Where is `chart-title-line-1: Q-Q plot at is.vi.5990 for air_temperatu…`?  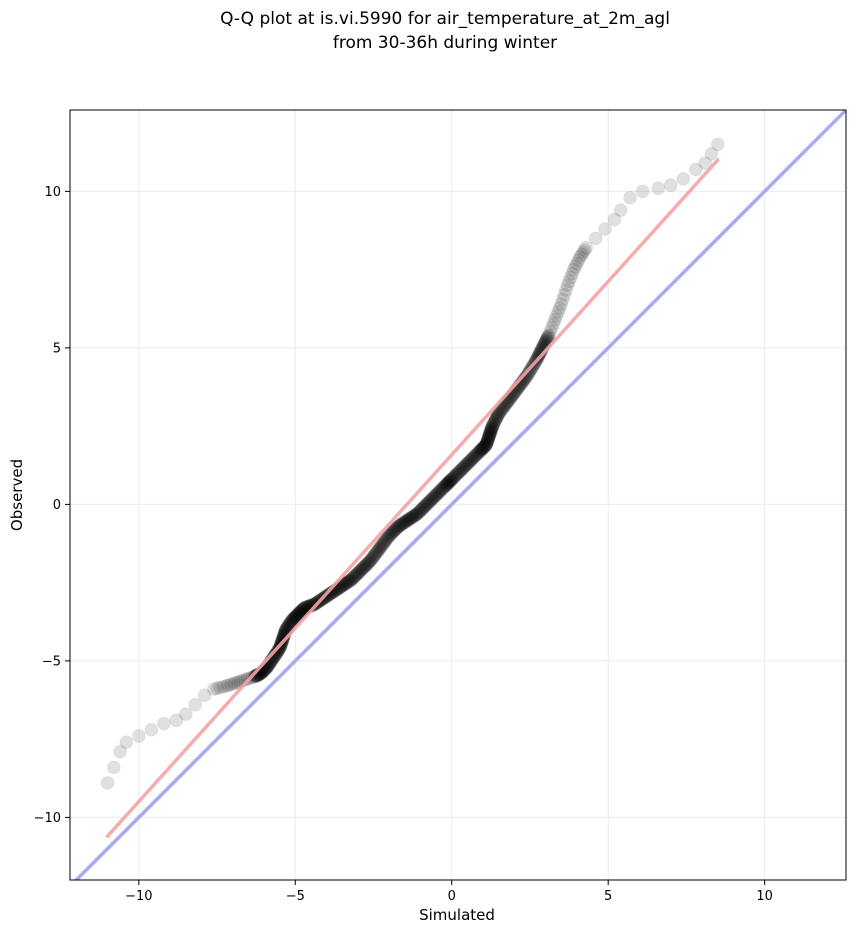 chart-title-line-1: Q-Q plot at is.vi.5990 for air_temperatu… is located at coordinates (445, 19).